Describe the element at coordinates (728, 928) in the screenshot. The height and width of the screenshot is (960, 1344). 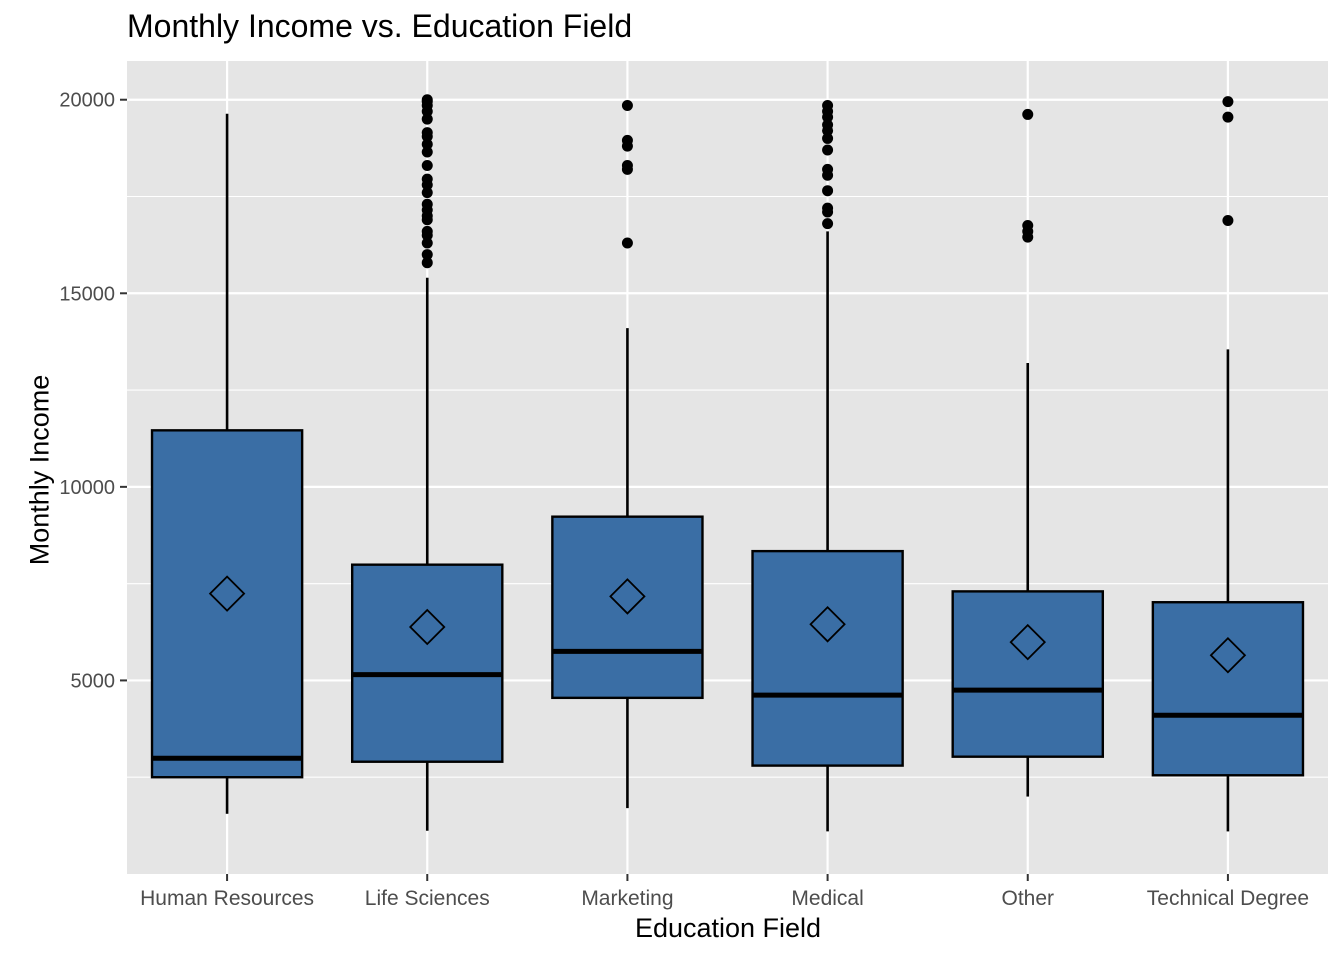
I see `x-axis-label: Education Field` at that location.